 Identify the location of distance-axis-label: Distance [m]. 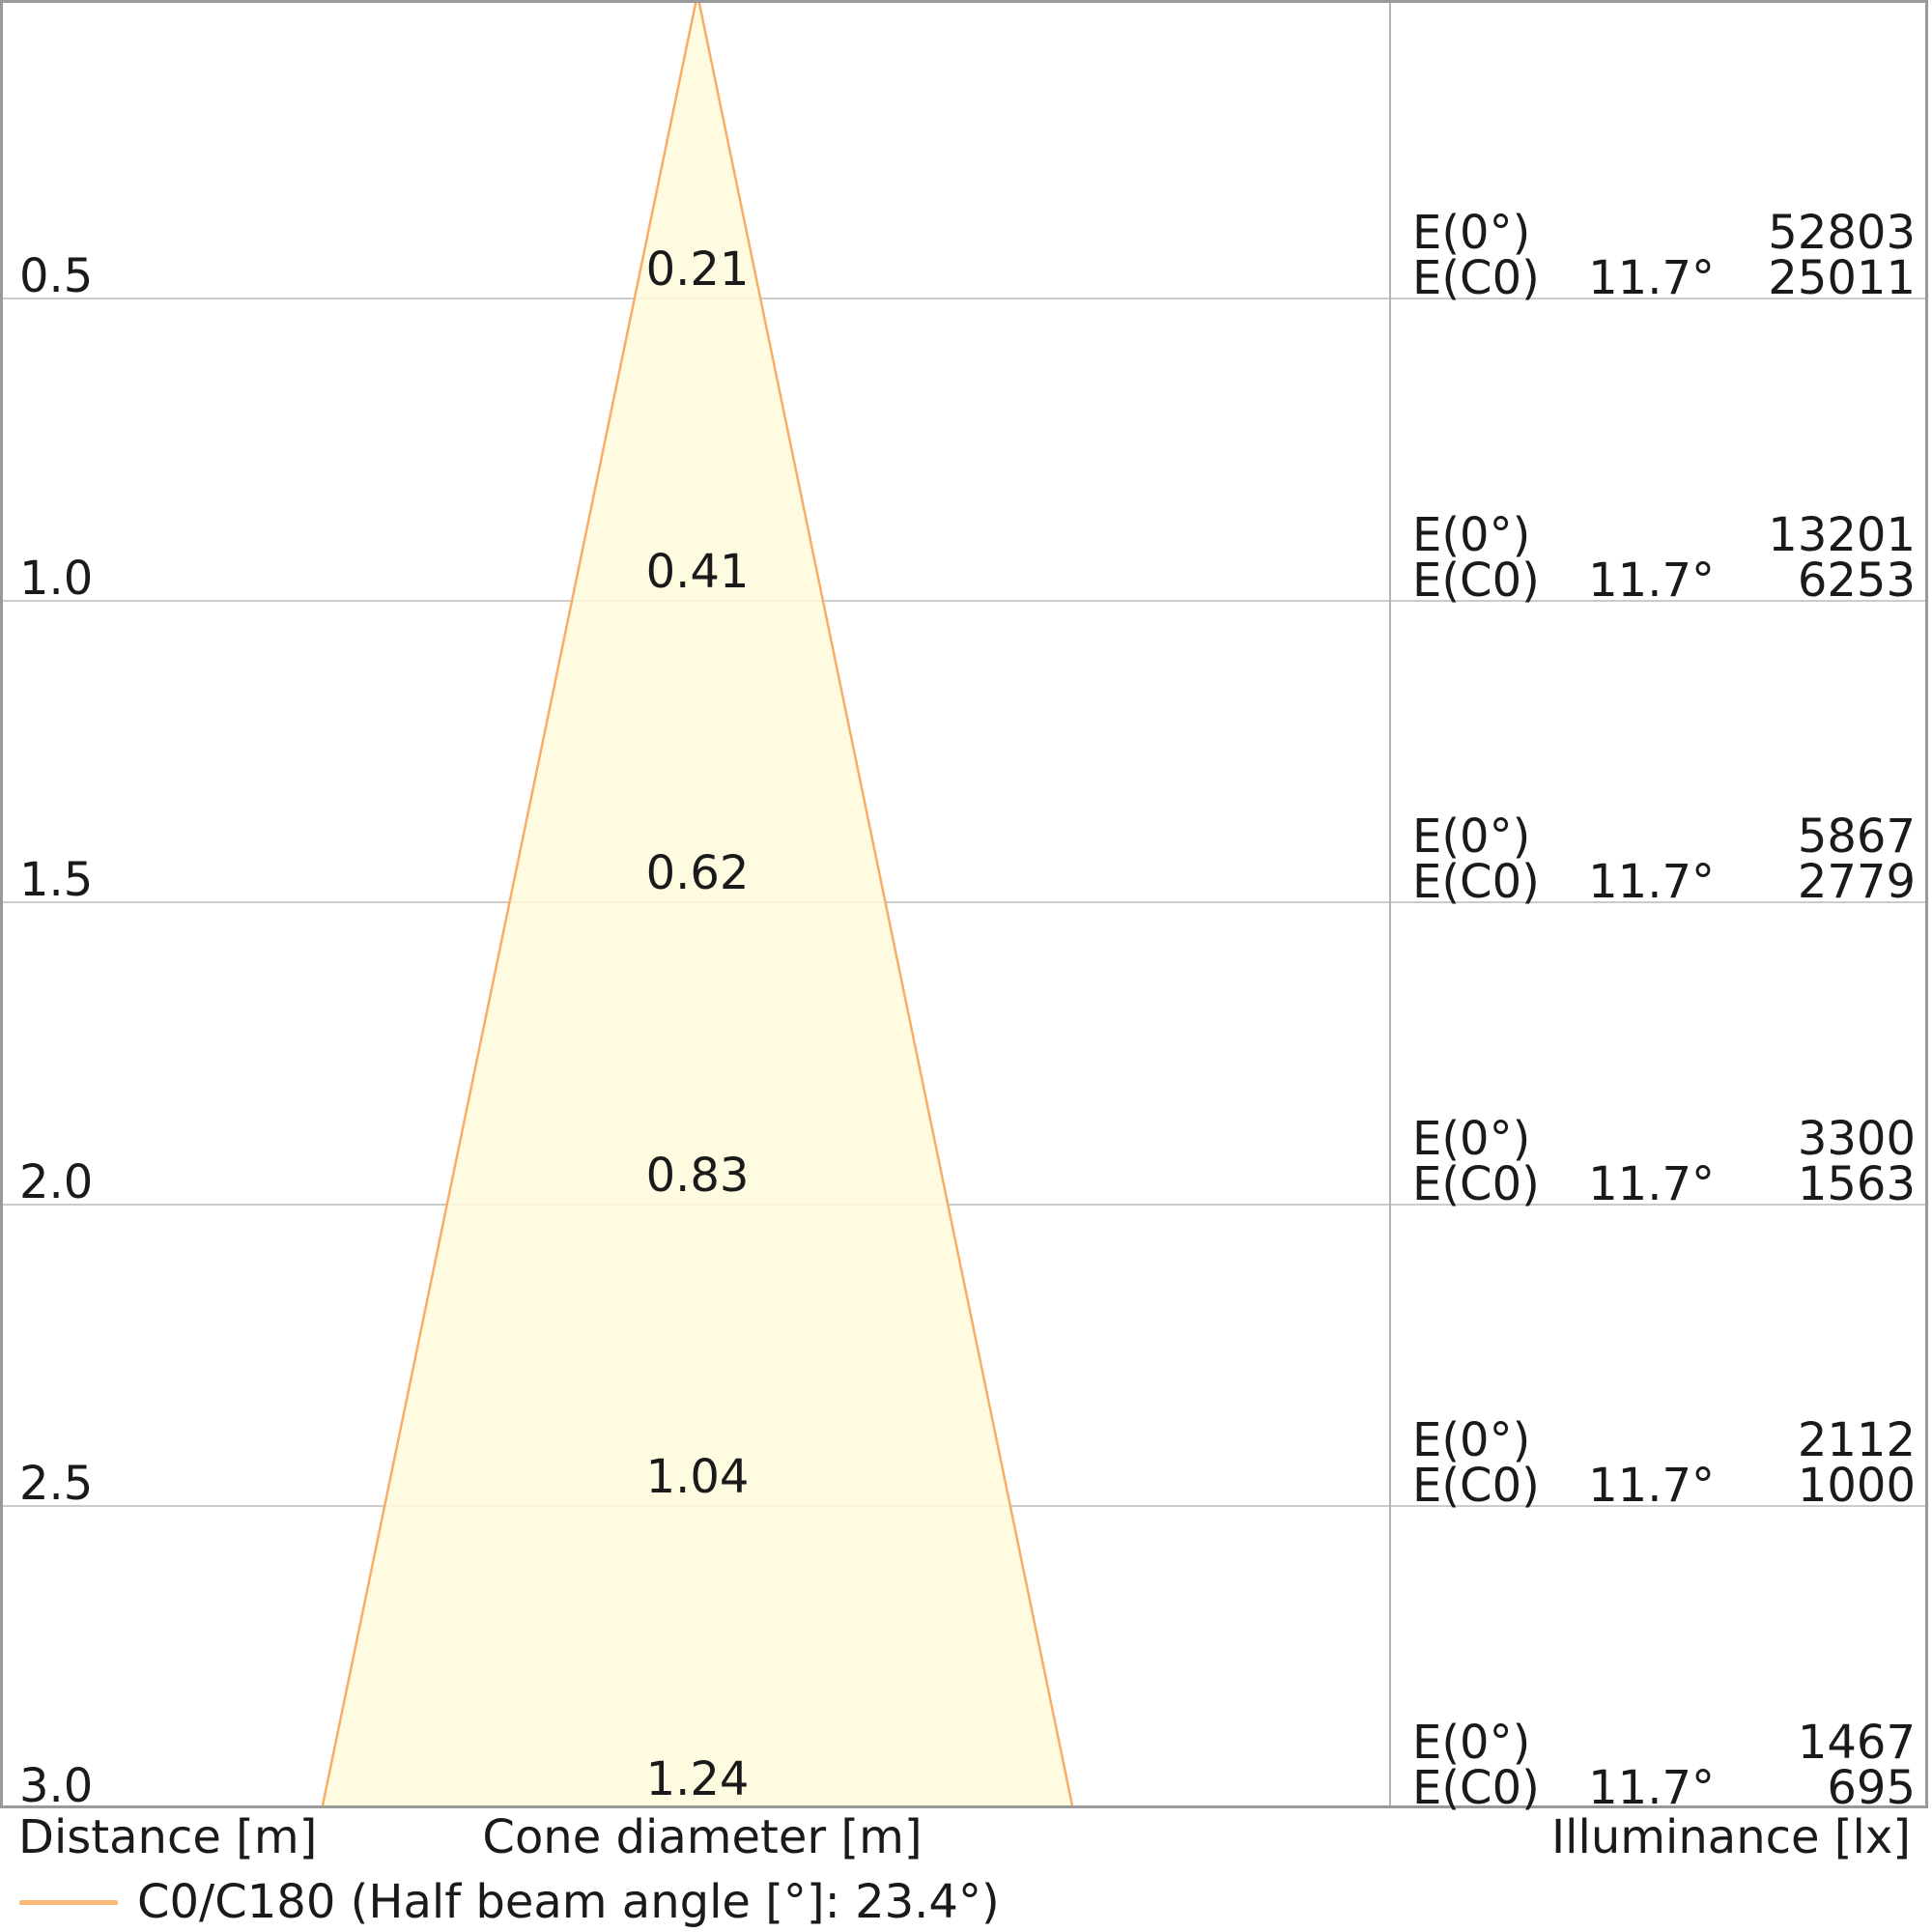
(168, 1837).